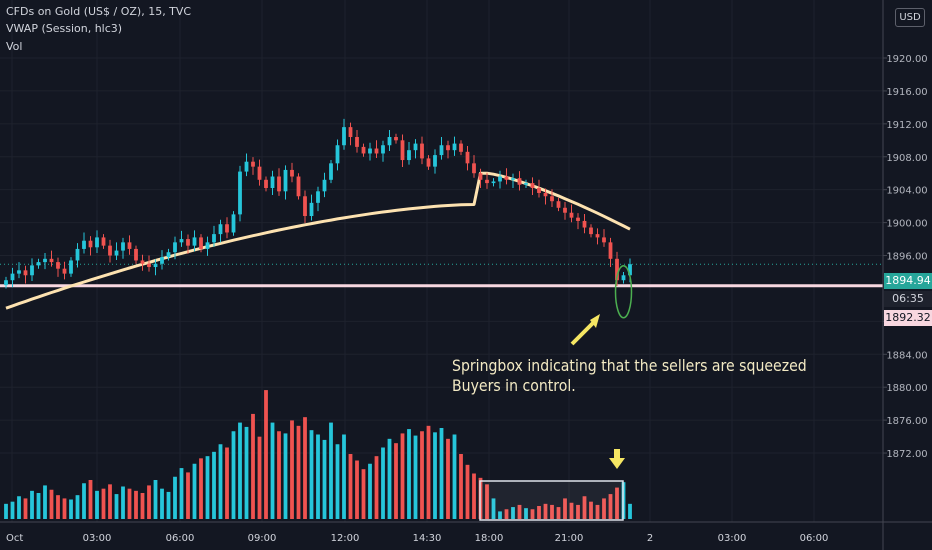  What do you see at coordinates (569, 538) in the screenshot?
I see `time-tick-label: 21:00` at bounding box center [569, 538].